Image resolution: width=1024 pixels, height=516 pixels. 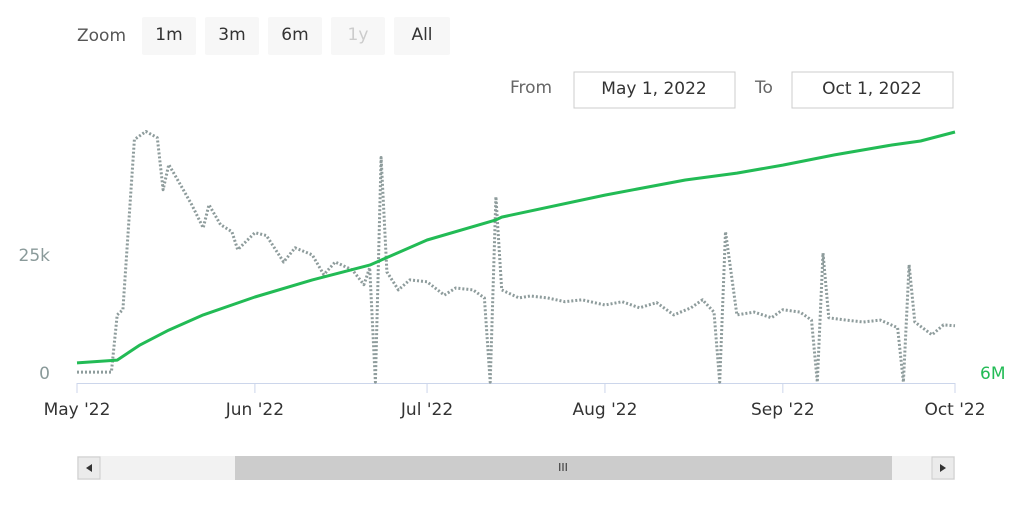 What do you see at coordinates (783, 410) in the screenshot?
I see `x-tick-label: Sep '22` at bounding box center [783, 410].